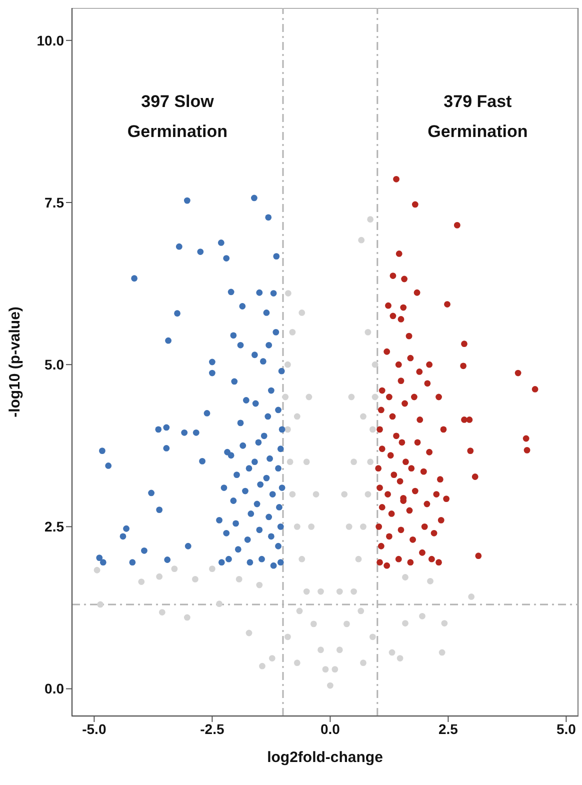 The width and height of the screenshot is (582, 785). Describe the element at coordinates (325, 757) in the screenshot. I see `x-axis-title: log2fold-change` at that location.